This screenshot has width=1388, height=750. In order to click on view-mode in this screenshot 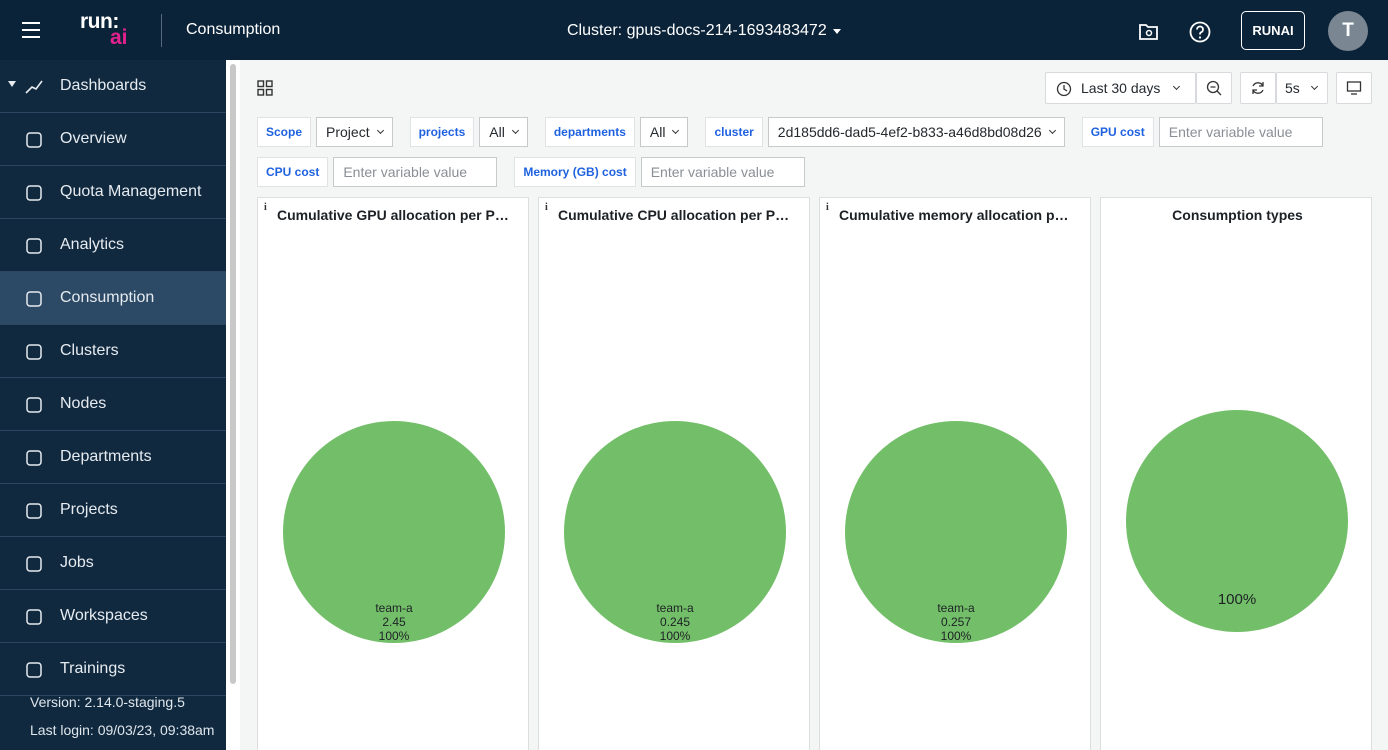, I will do `click(1354, 88)`.